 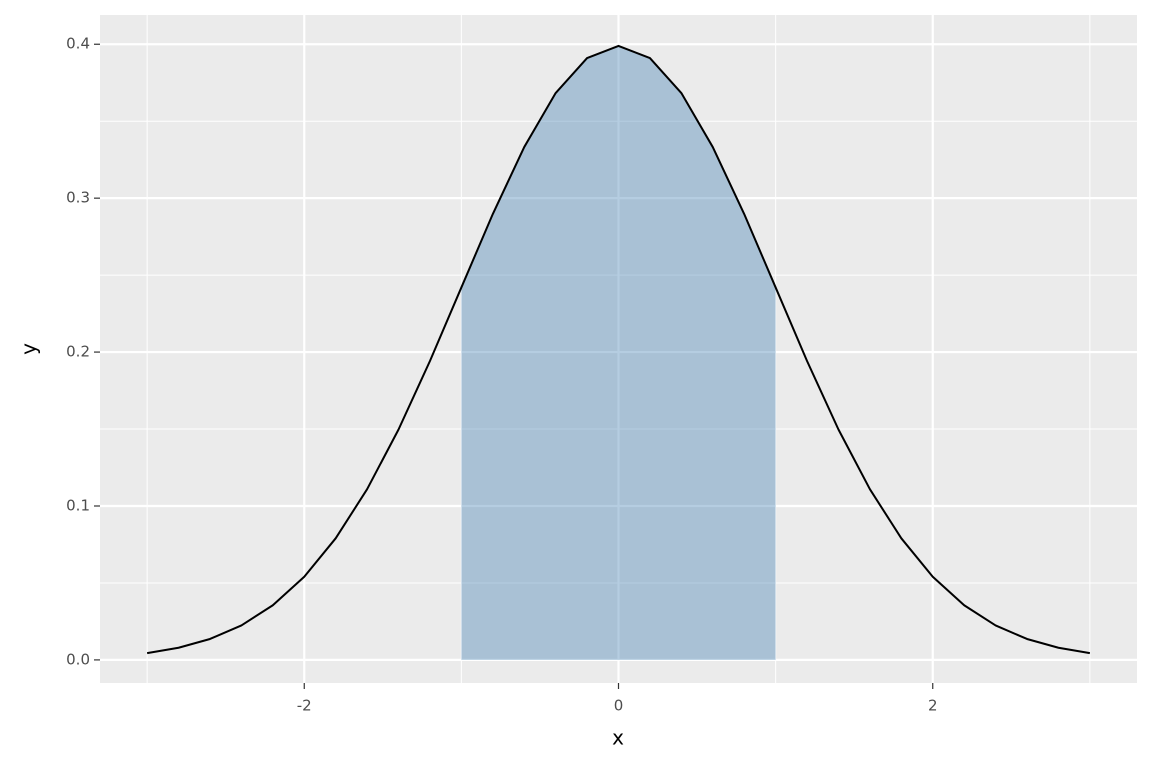 What do you see at coordinates (78, 352) in the screenshot?
I see `y-tick-label: 0.2` at bounding box center [78, 352].